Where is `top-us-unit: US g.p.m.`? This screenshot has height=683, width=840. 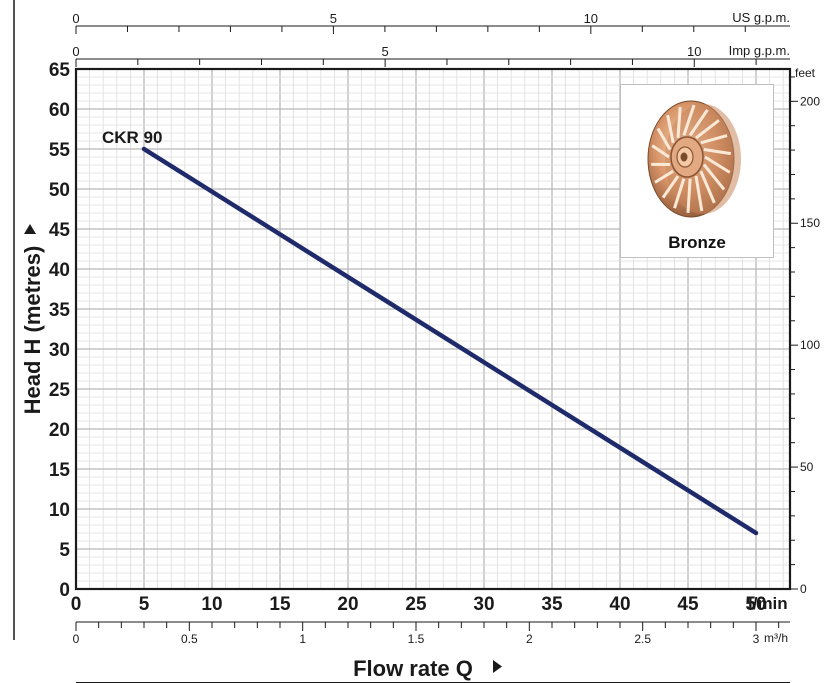 top-us-unit: US g.p.m. is located at coordinates (761, 17).